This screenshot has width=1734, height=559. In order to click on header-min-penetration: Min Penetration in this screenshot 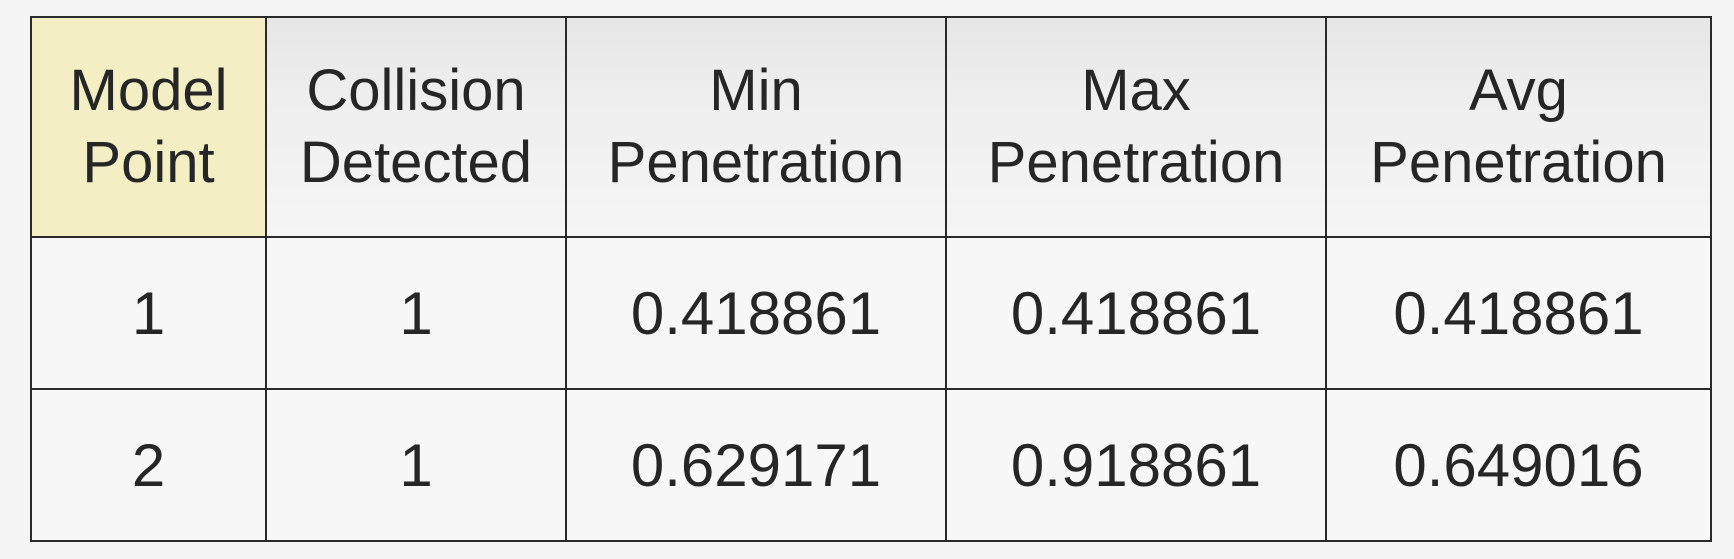, I will do `click(756, 127)`.